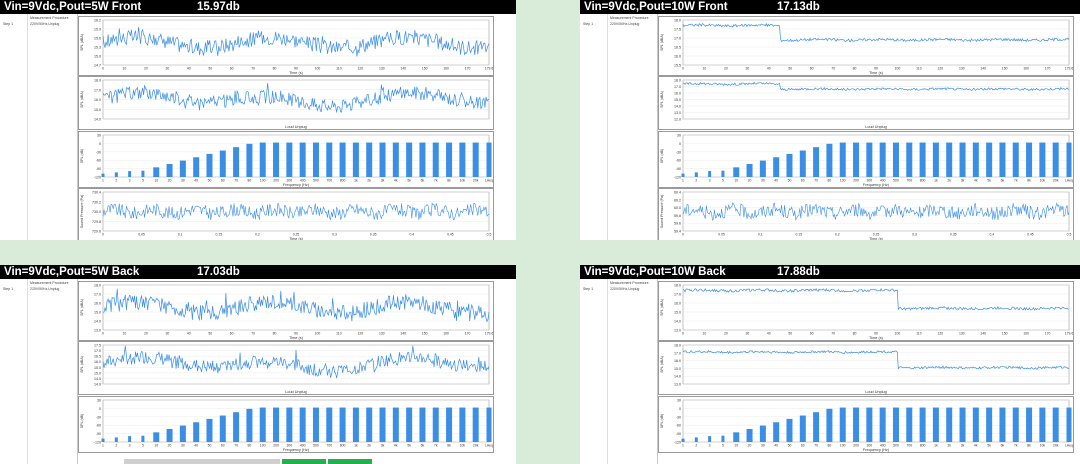 This screenshot has width=1080, height=464. I want to click on sidebar-divider, so click(27, 371).